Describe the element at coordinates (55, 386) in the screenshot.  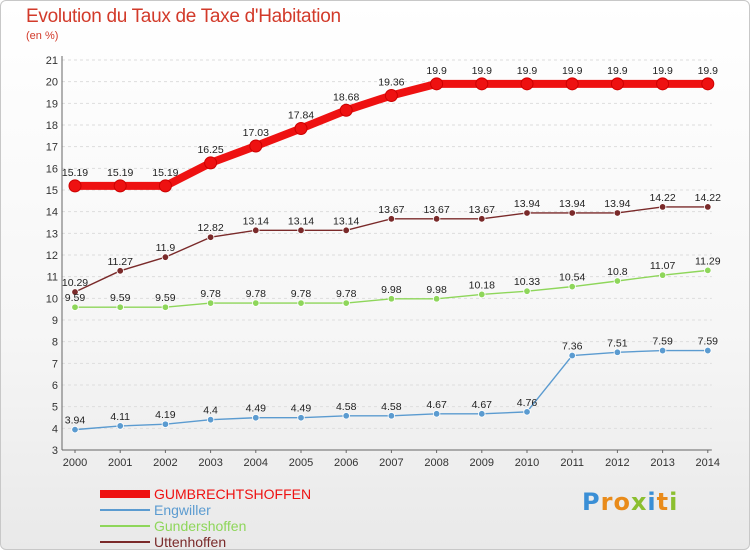
I see `y-tick-label: 6` at that location.